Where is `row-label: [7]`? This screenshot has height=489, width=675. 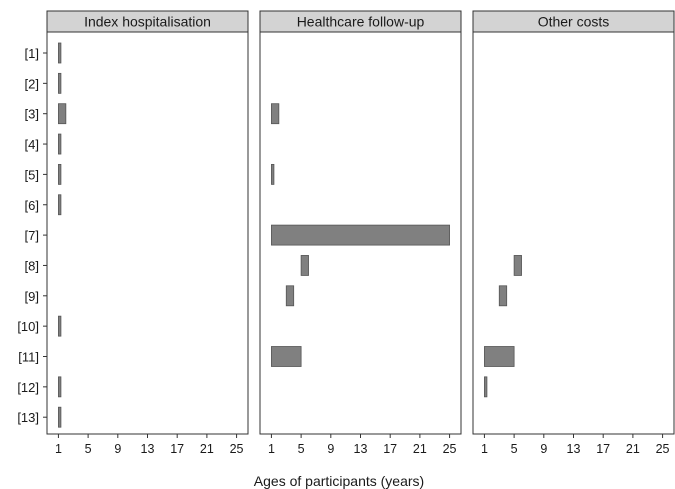
row-label: [7] is located at coordinates (32, 235).